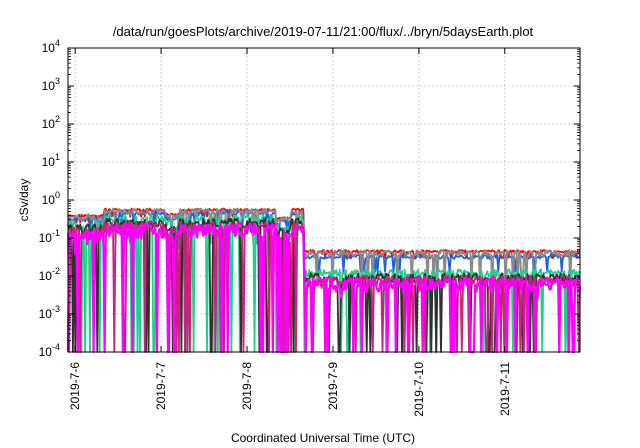 This screenshot has width=640, height=448. What do you see at coordinates (49, 350) in the screenshot?
I see `y-tick-label: 10⁻⁴` at bounding box center [49, 350].